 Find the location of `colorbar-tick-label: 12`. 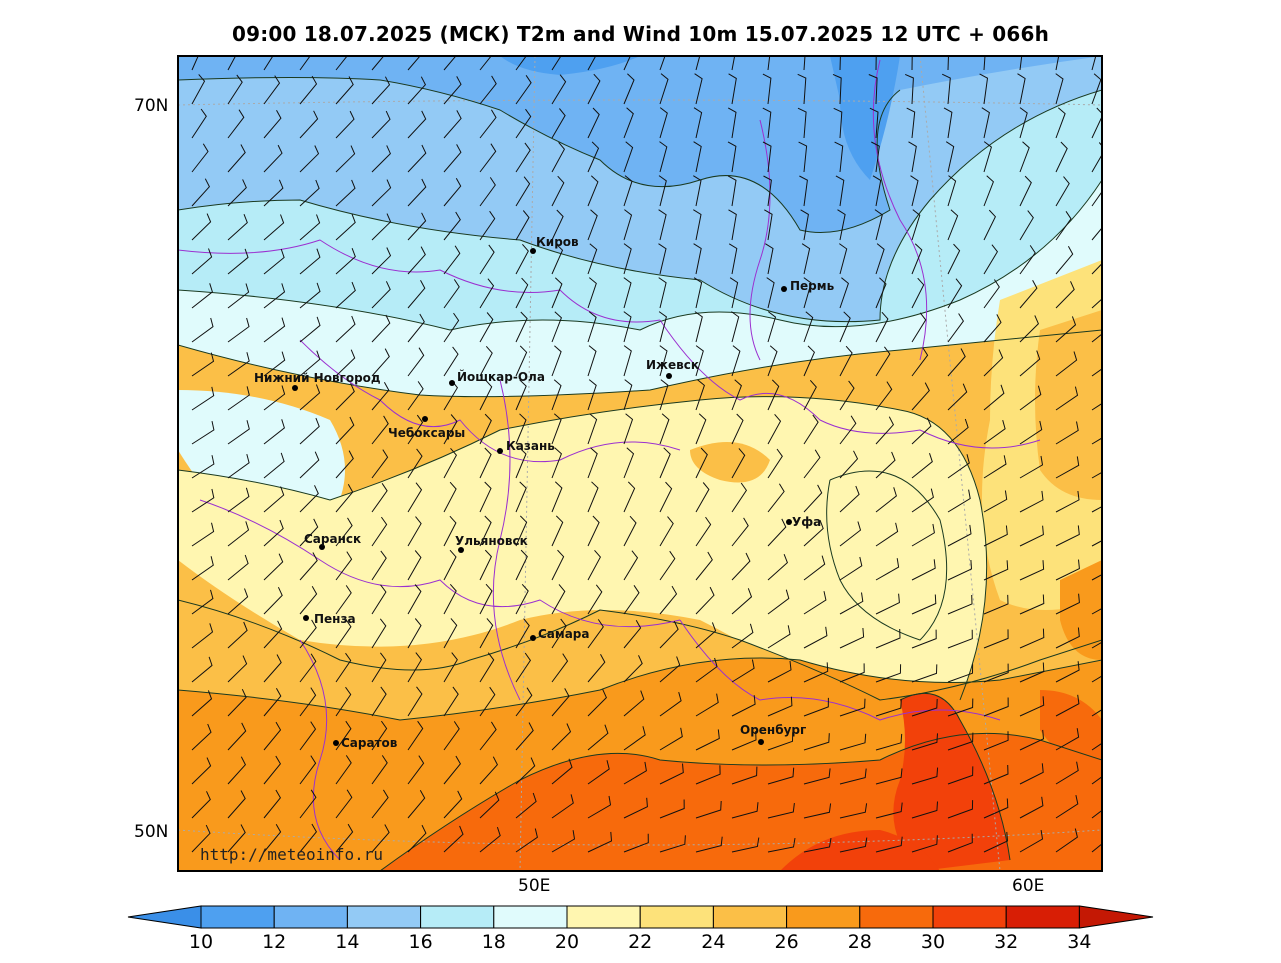

colorbar-tick-label: 12 is located at coordinates (274, 942).